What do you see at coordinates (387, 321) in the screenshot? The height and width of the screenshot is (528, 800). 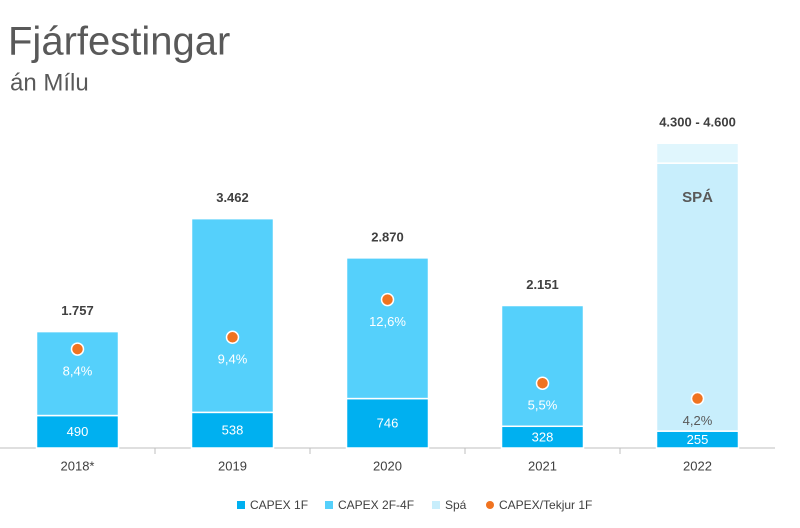 I see `ratio-label: 12,6%` at bounding box center [387, 321].